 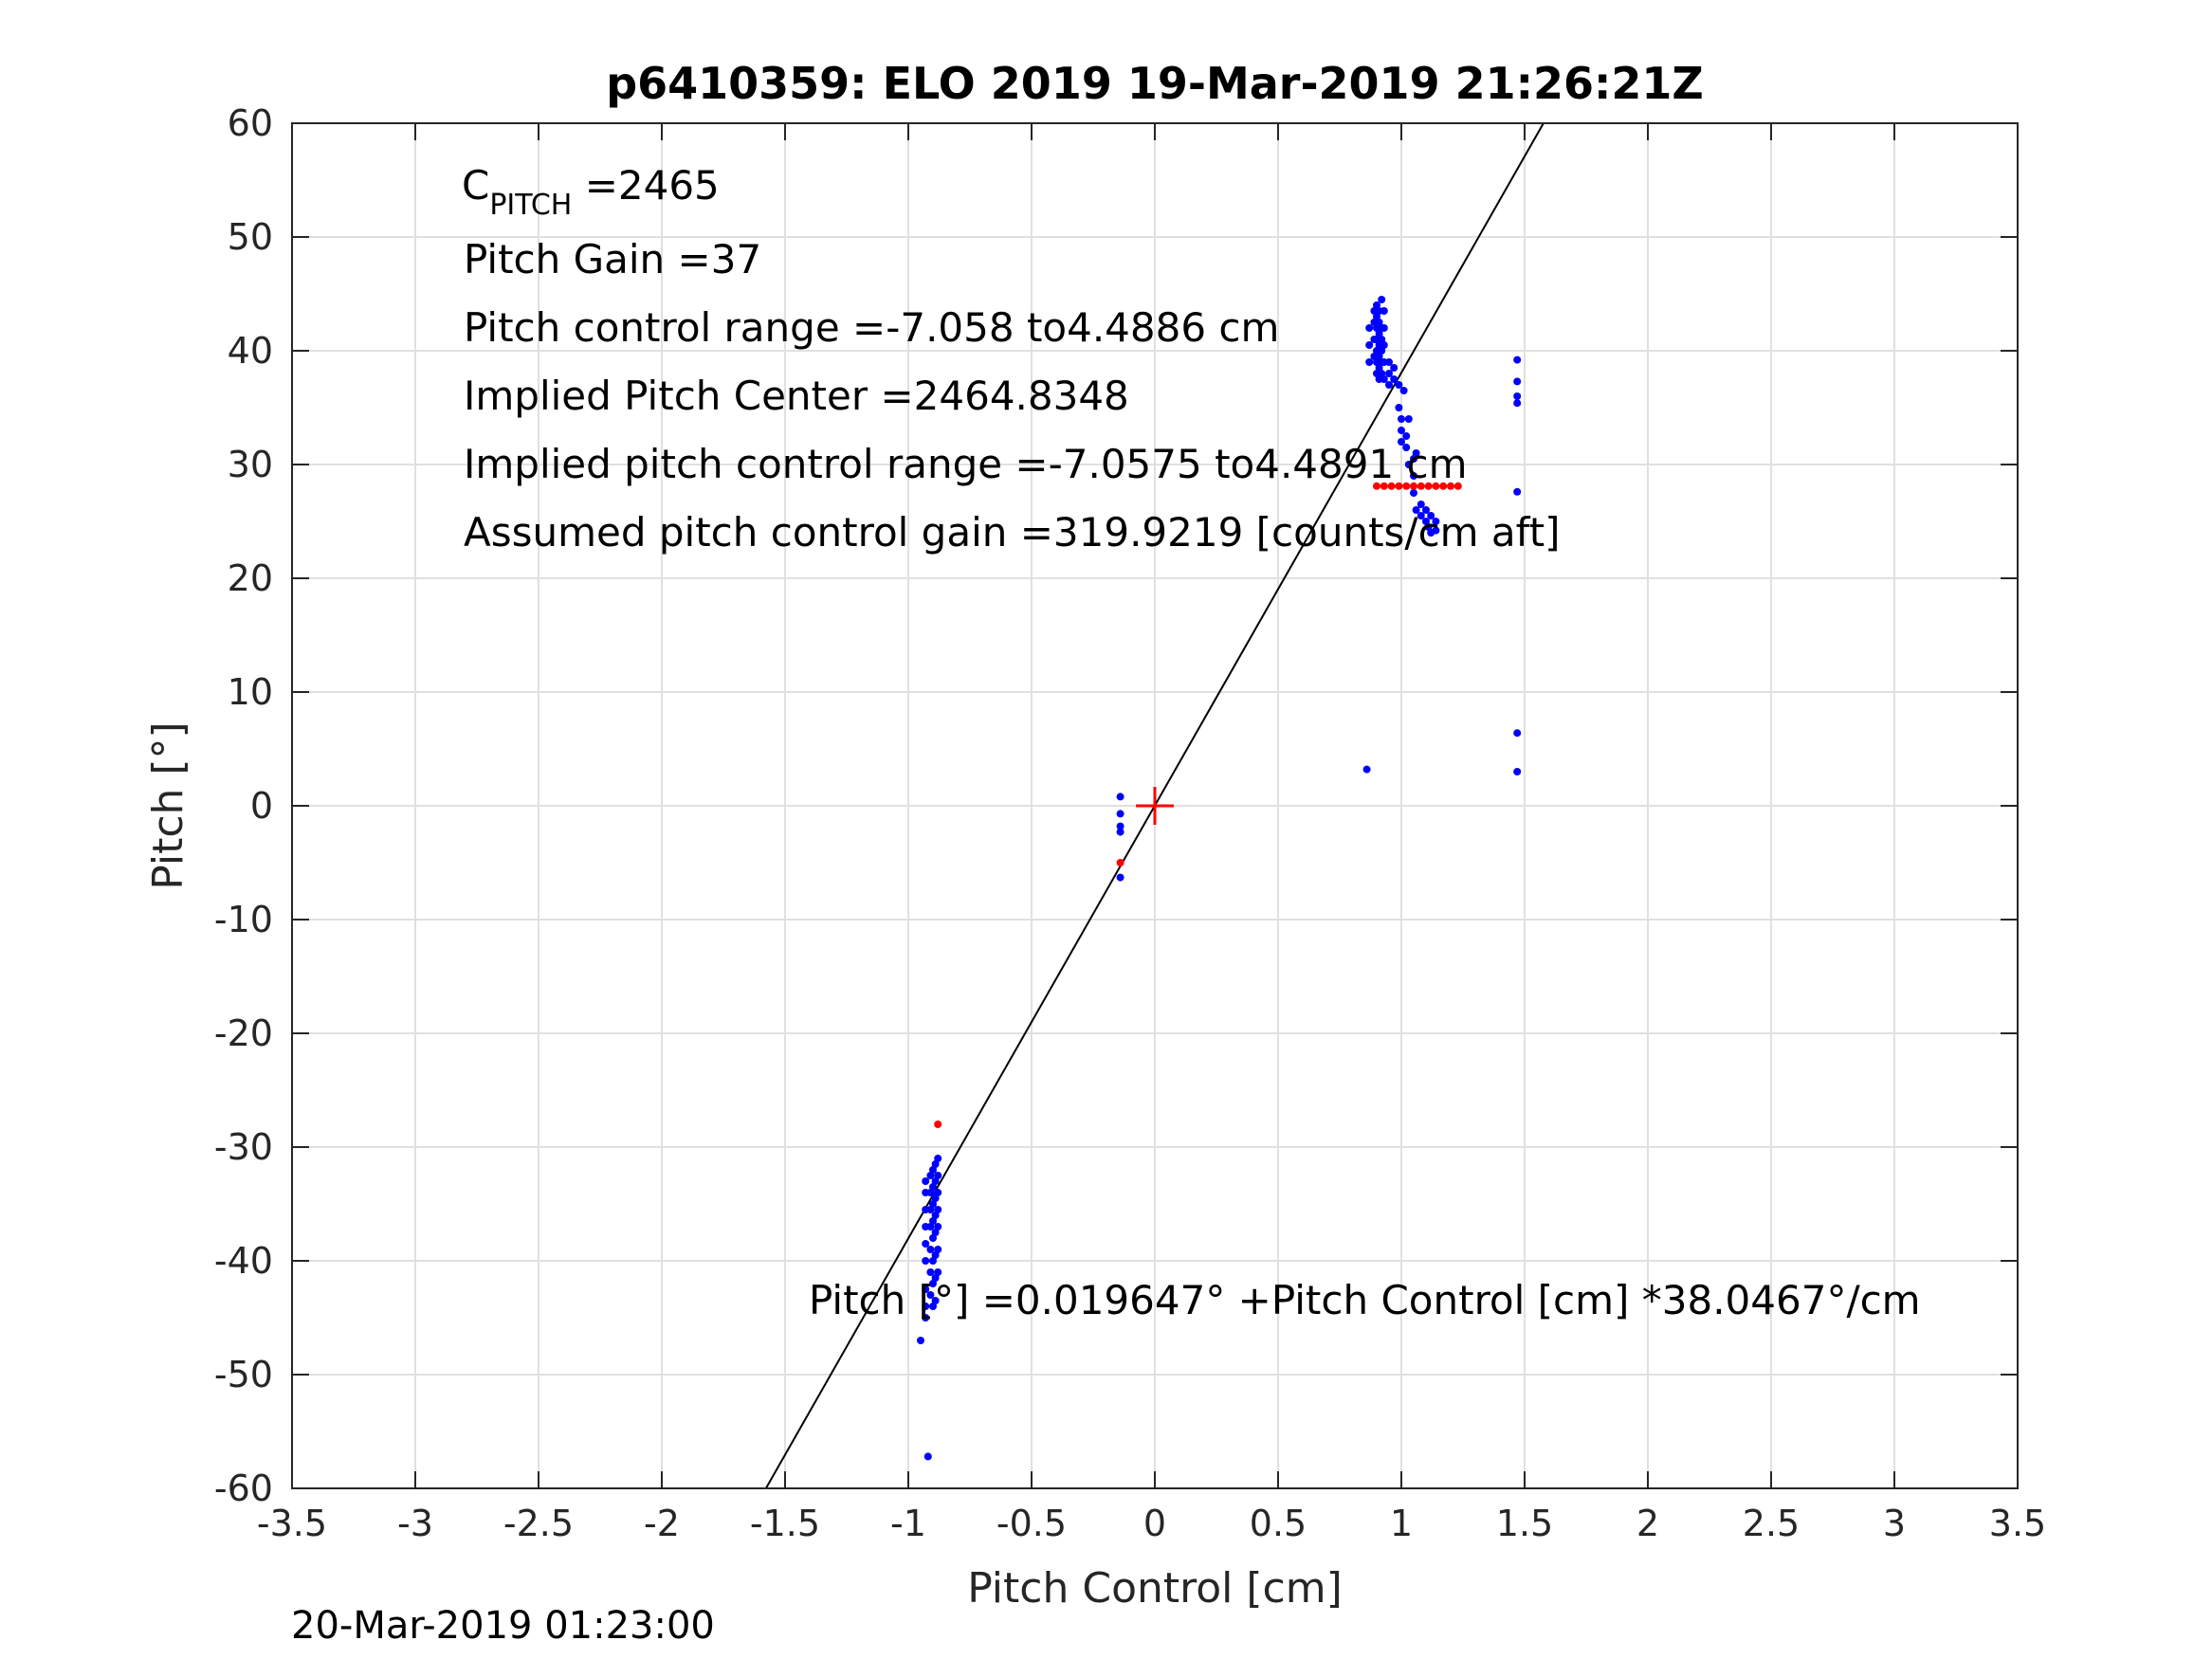 What do you see at coordinates (1155, 1588) in the screenshot?
I see `x-axis-label: Pitch Control [cm]` at bounding box center [1155, 1588].